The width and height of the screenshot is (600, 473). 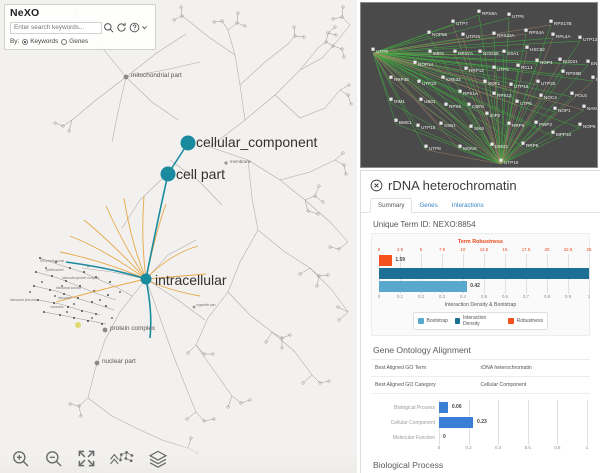 I want to click on node-label-protein-complex: protein complex, so click(x=133, y=328).